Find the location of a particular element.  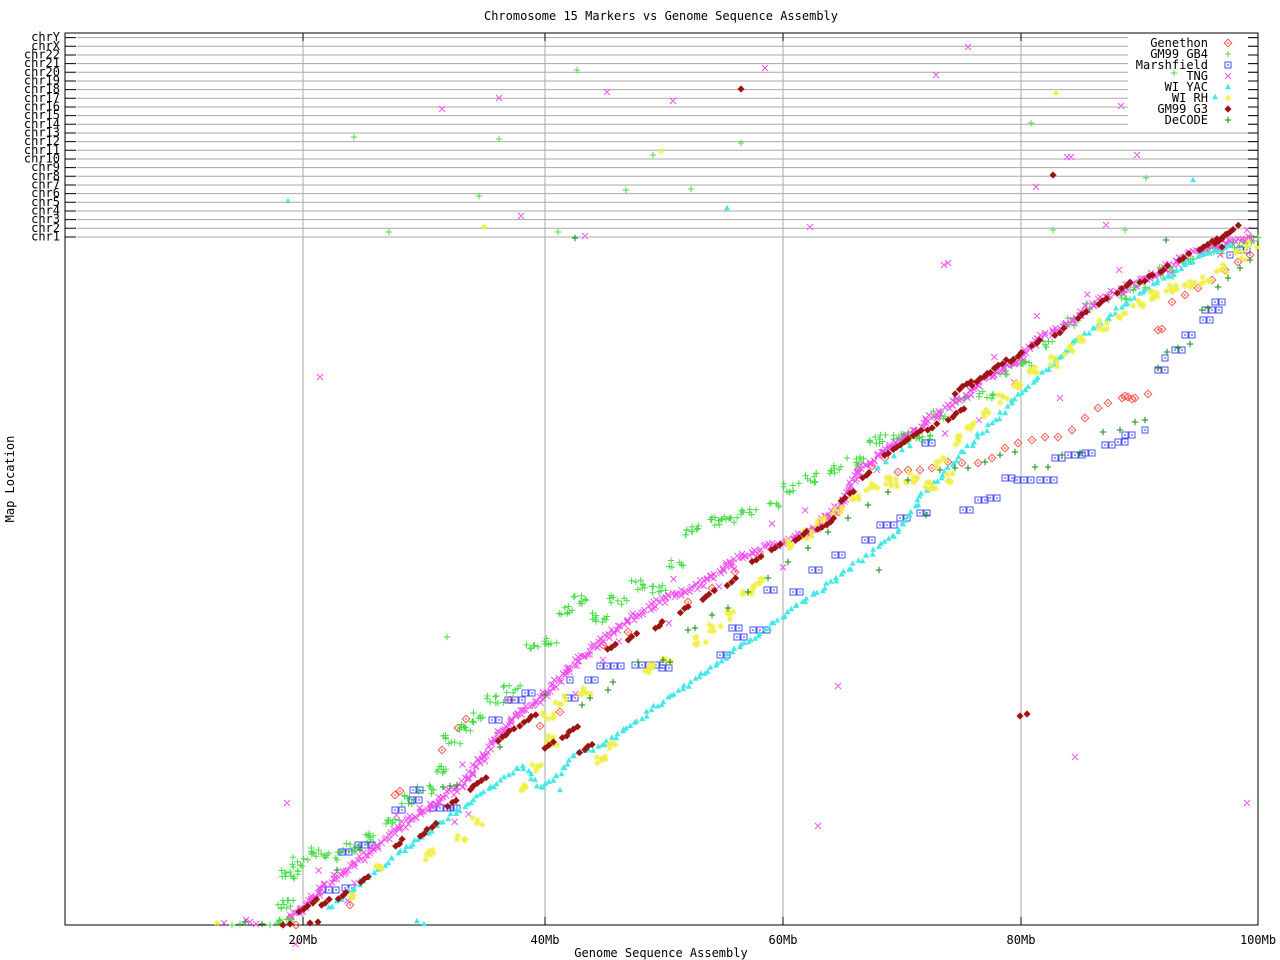

x-tick-label: 80Mb is located at coordinates (1021, 940).